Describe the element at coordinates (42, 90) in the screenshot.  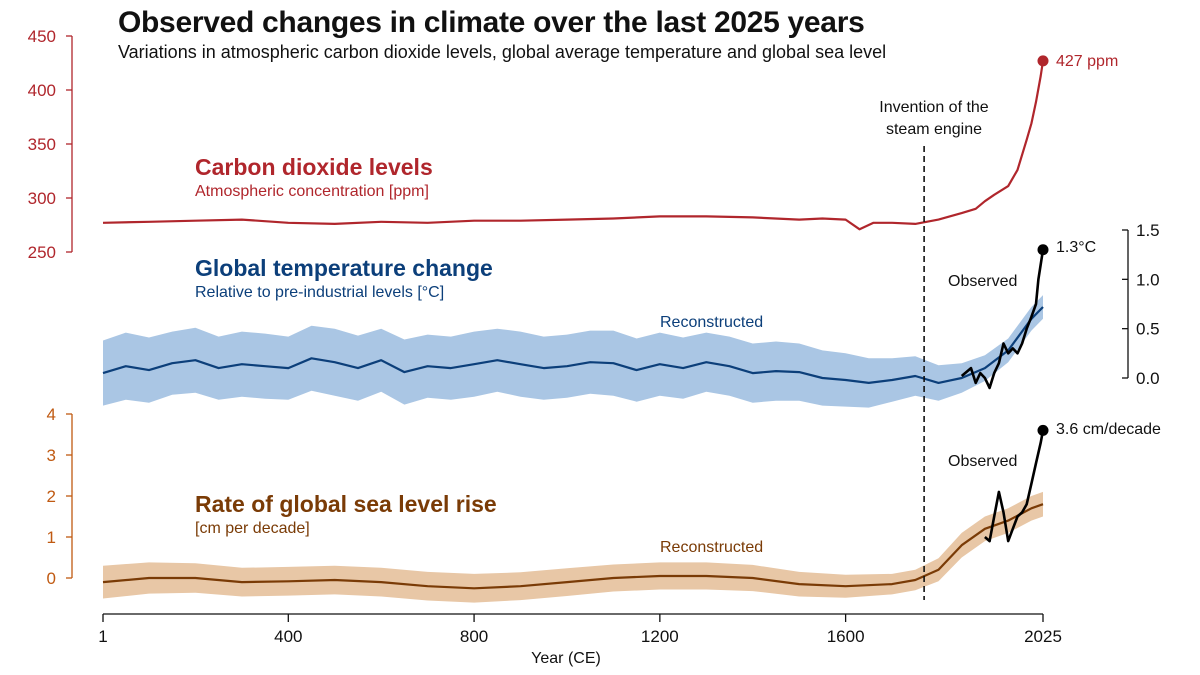
I see `co2-tick-label: 400` at that location.